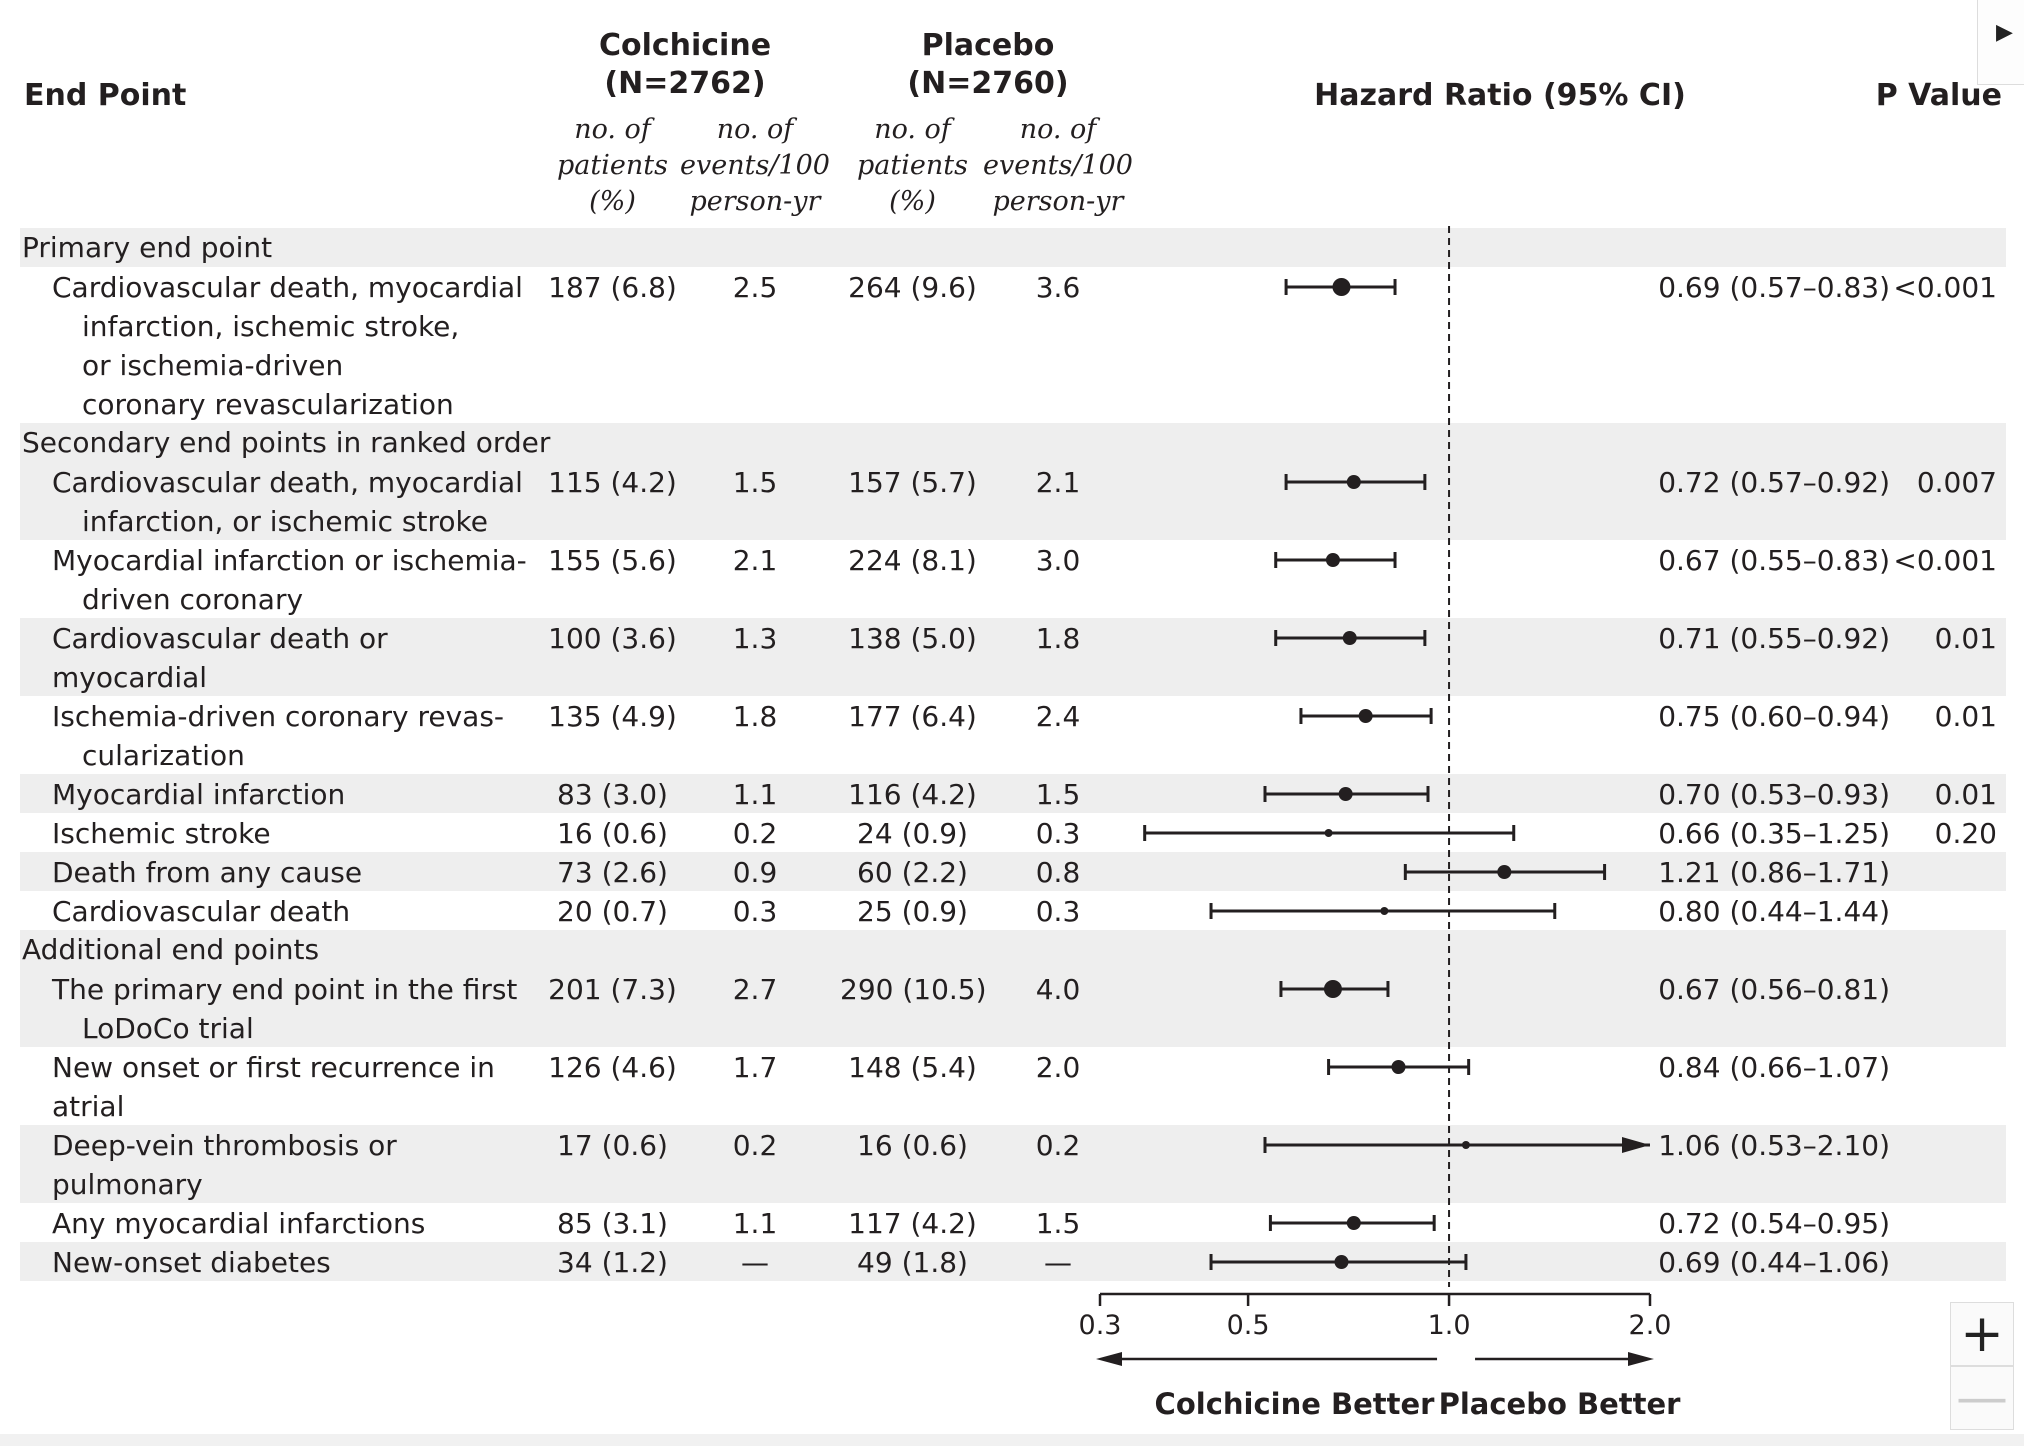 This screenshot has height=1446, width=2024. Describe the element at coordinates (1774, 1145) in the screenshot. I see `hazard-ratio-cell: 1.06 (0.53–2.10)` at that location.